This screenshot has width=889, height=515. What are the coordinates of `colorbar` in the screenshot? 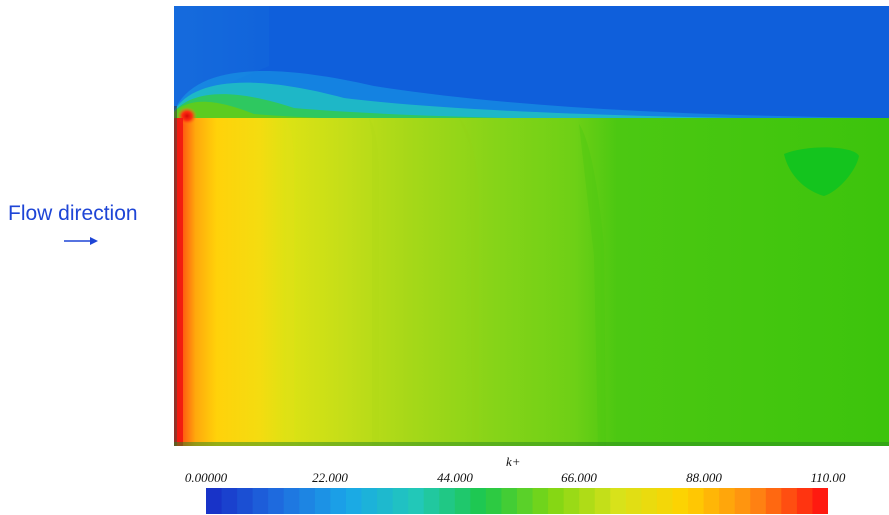 It's located at (517, 501).